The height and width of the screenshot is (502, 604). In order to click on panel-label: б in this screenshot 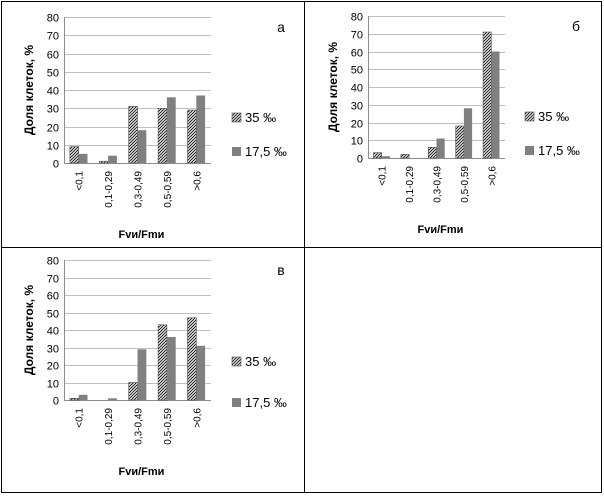, I will do `click(576, 26)`.